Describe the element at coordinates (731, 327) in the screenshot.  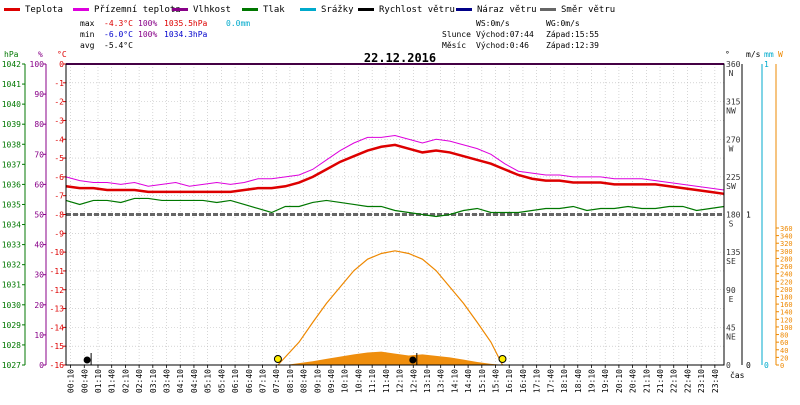
I see `direction-tick-label: 45` at that location.